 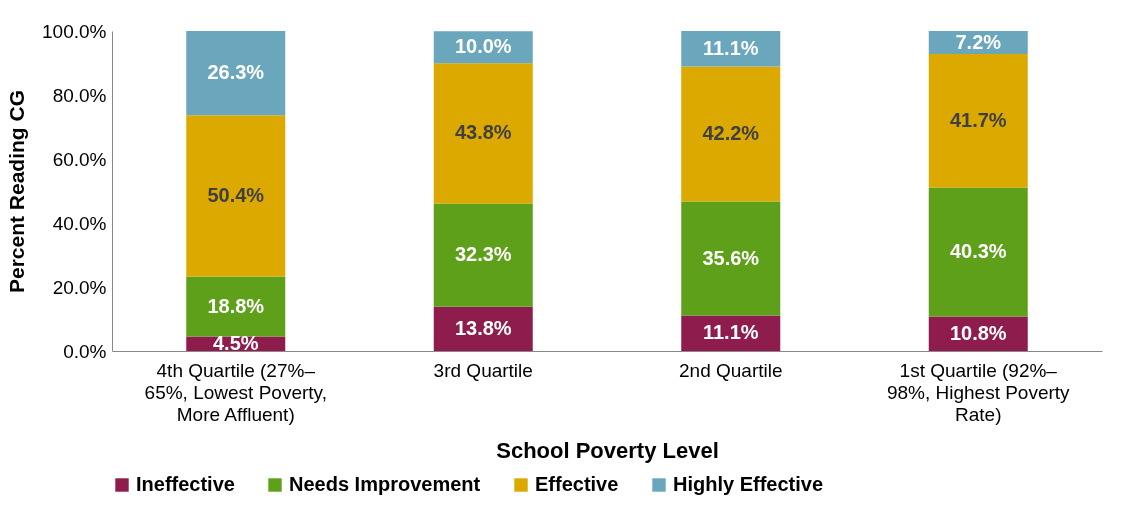 I want to click on data-label: 7.2%, so click(x=978, y=41).